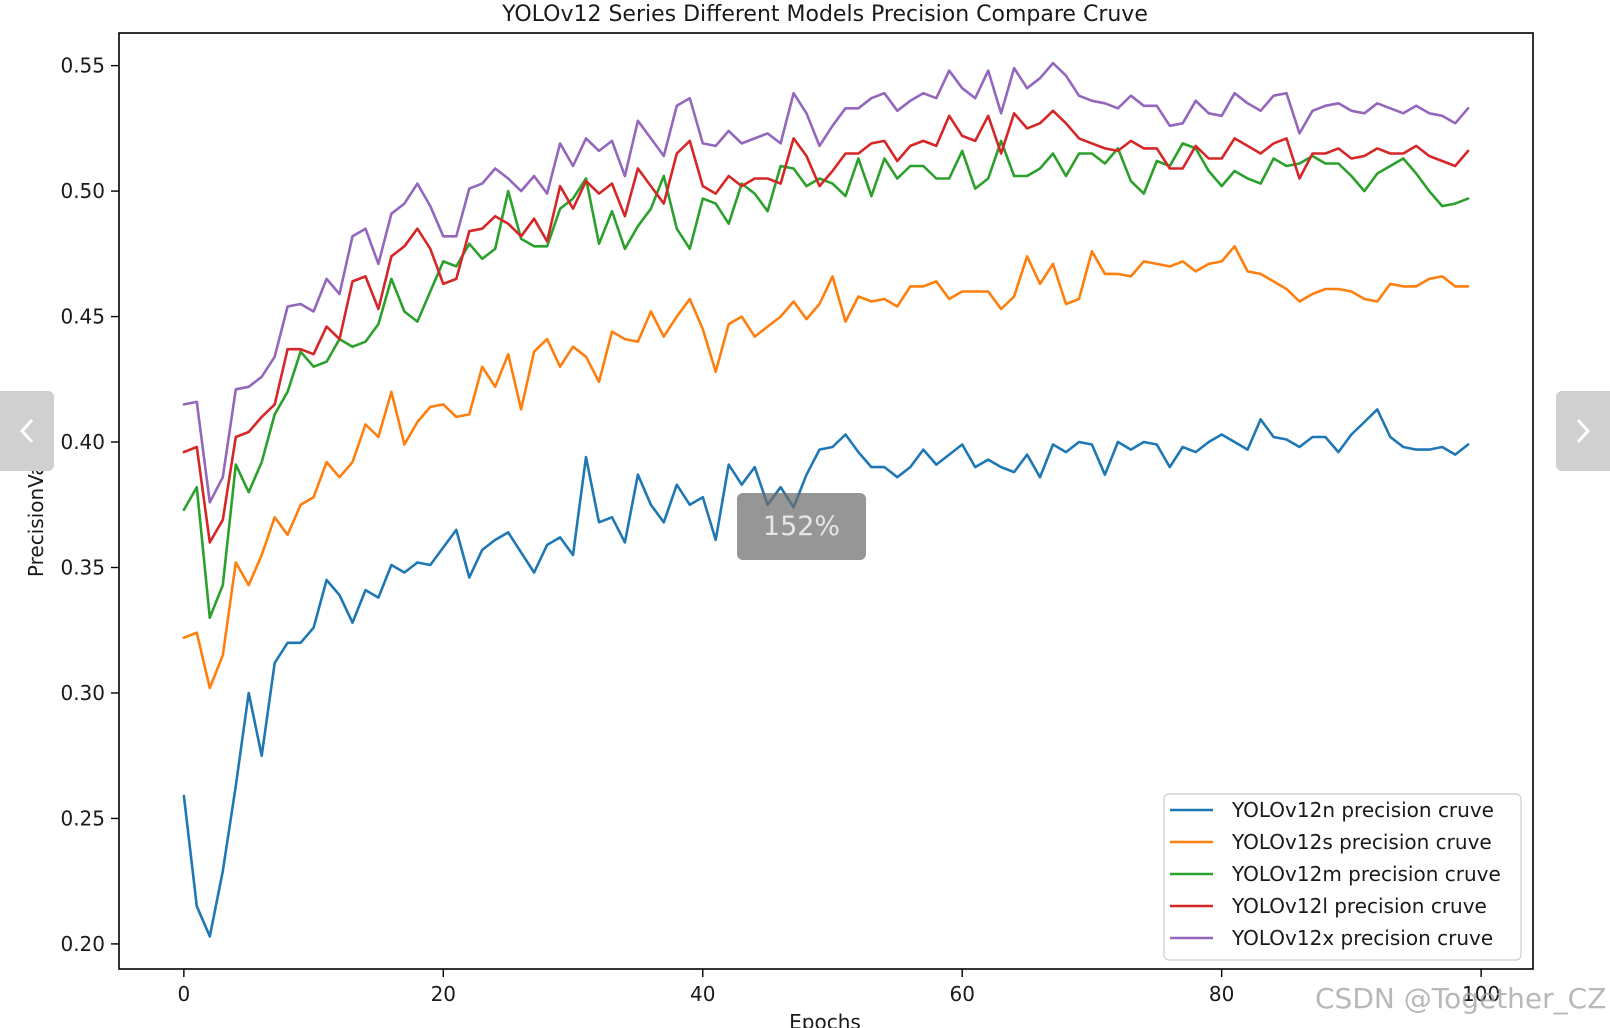 This screenshot has height=1028, width=1610. What do you see at coordinates (82, 66) in the screenshot?
I see `y-tick-label: 0.55` at bounding box center [82, 66].